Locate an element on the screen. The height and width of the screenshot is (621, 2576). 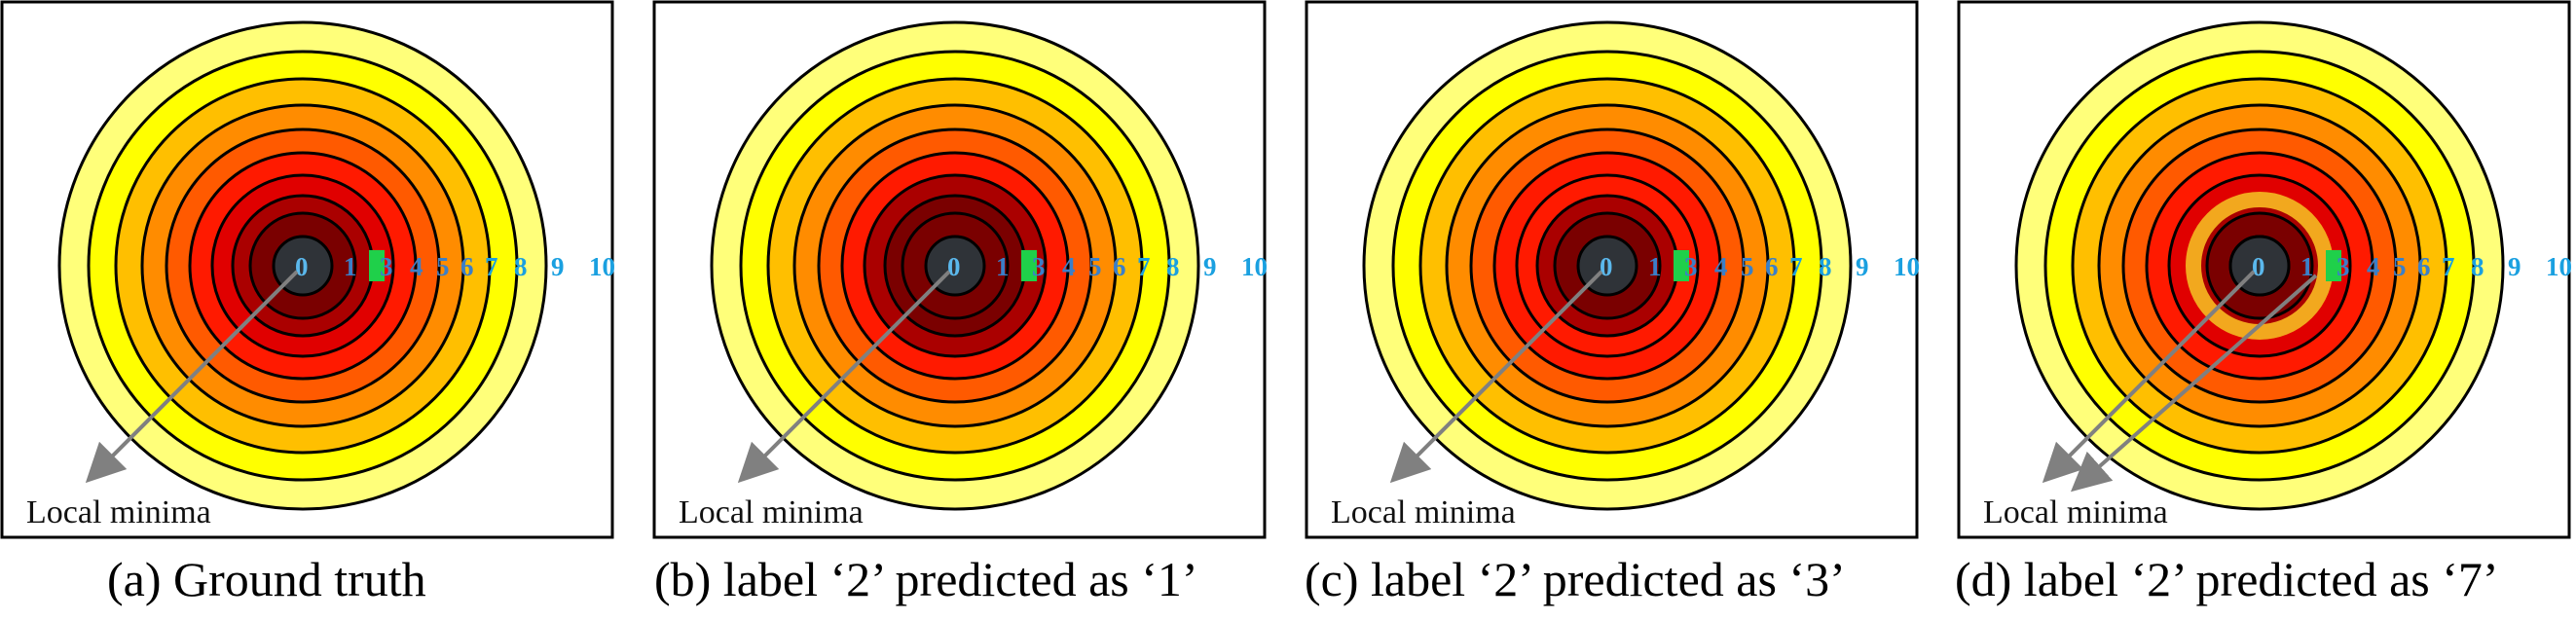
caption-panel-a: (a) Ground truth is located at coordinates (266, 579).